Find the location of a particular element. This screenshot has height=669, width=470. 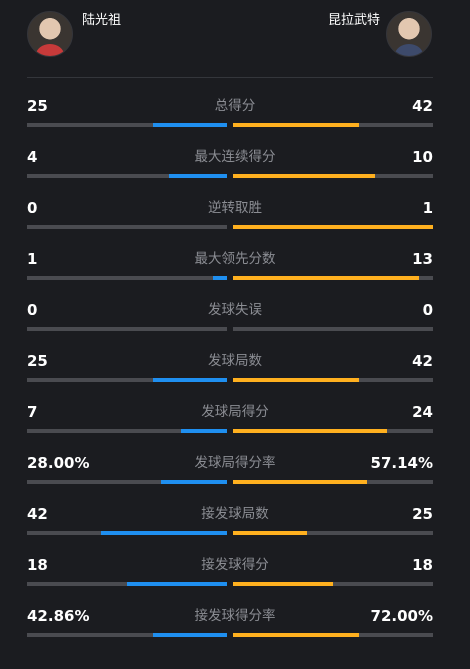

left-value: 28.00% is located at coordinates (58, 463).